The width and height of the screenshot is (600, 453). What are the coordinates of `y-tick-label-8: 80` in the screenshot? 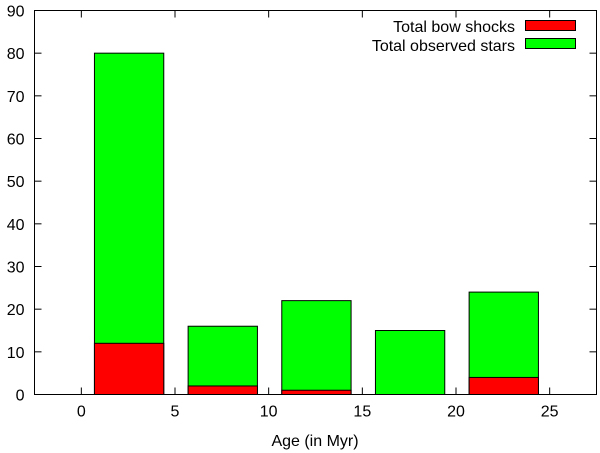 It's located at (16, 54).